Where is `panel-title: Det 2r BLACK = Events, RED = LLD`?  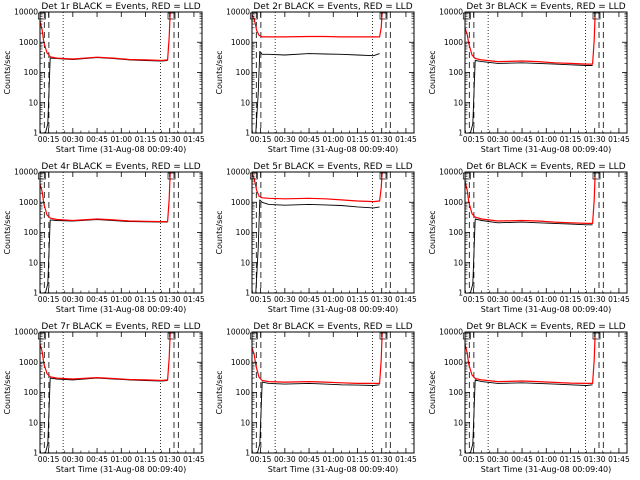 panel-title: Det 2r BLACK = Events, RED = LLD is located at coordinates (332, 7).